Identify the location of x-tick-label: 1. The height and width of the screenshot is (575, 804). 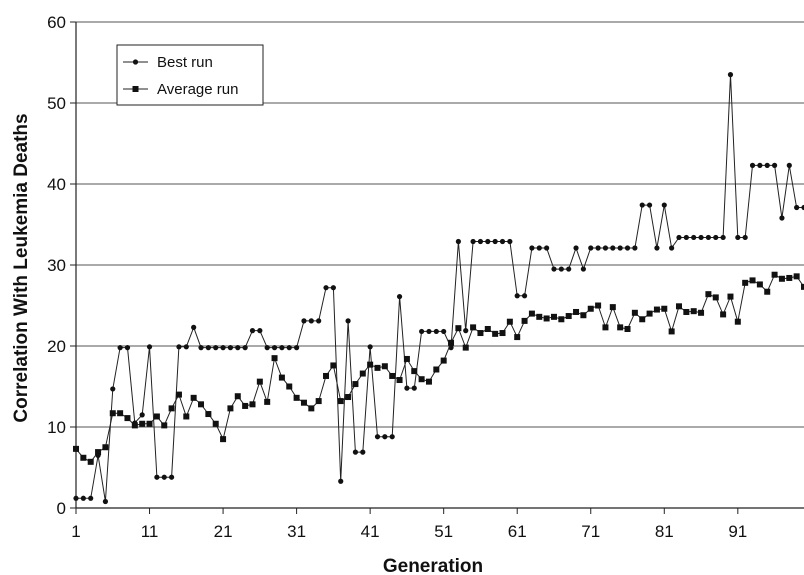
(75, 531).